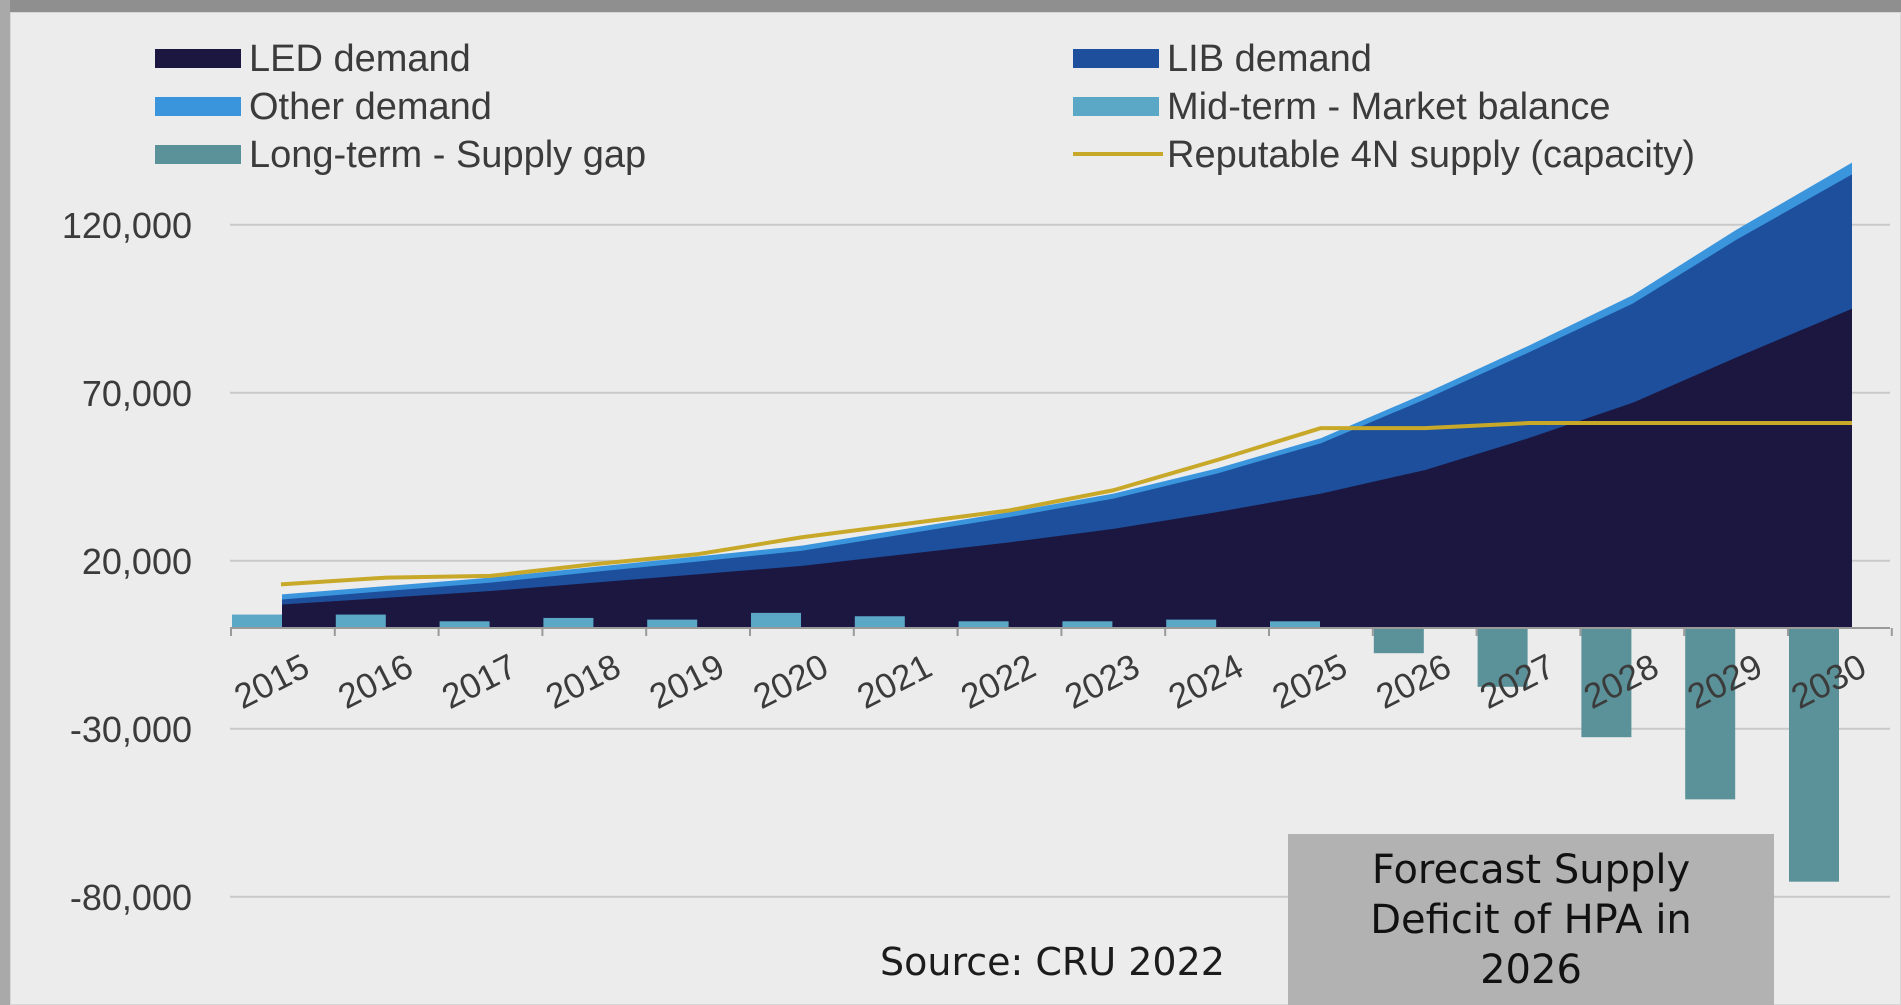 This screenshot has height=1005, width=1901. Describe the element at coordinates (1710, 714) in the screenshot. I see `bar-long-term-supply-gap-2029` at that location.